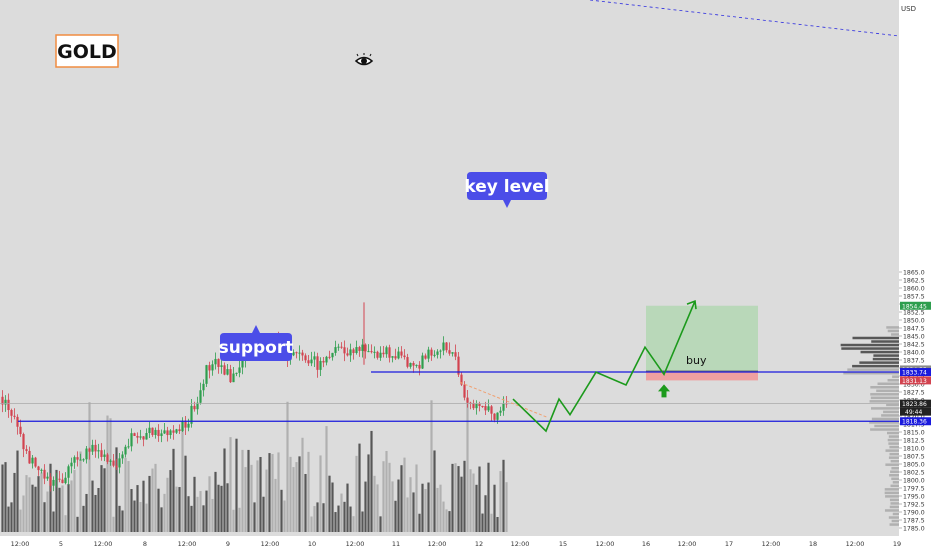 The image size is (932, 555). What do you see at coordinates (914, 345) in the screenshot?
I see `price-tick-label: 1842.5` at bounding box center [914, 345].